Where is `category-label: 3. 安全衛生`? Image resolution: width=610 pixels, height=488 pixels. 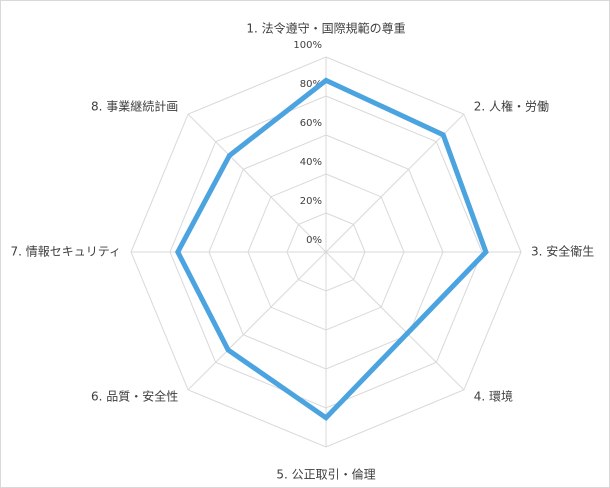
category-label: 3. 安全衛生 is located at coordinates (562, 251).